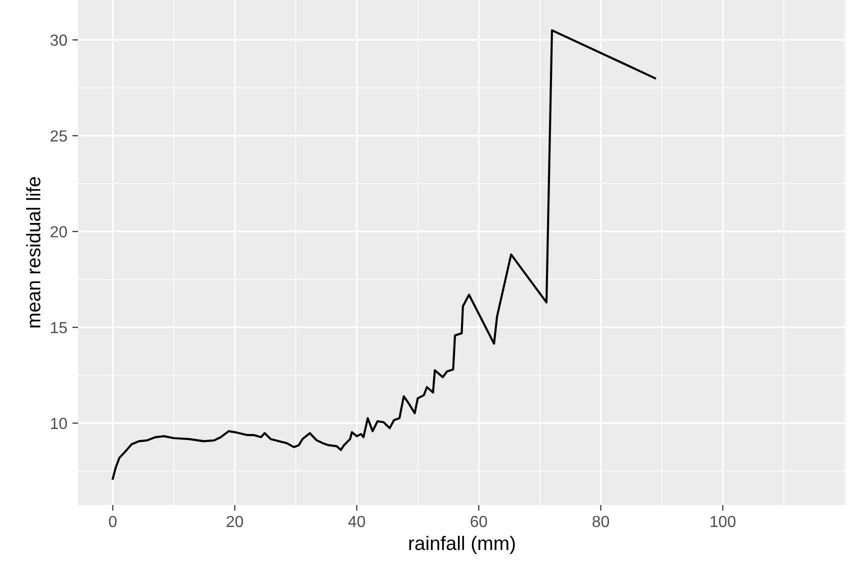 The height and width of the screenshot is (563, 854). Describe the element at coordinates (59, 424) in the screenshot. I see `y-tick-label: 10` at that location.